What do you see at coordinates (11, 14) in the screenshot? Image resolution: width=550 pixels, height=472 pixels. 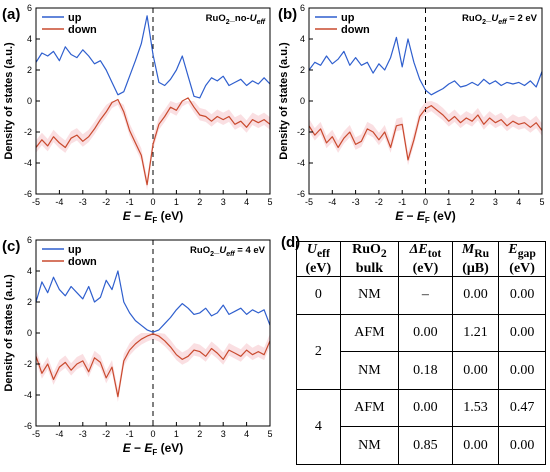 I see `panel-label-a: (a)` at bounding box center [11, 14].